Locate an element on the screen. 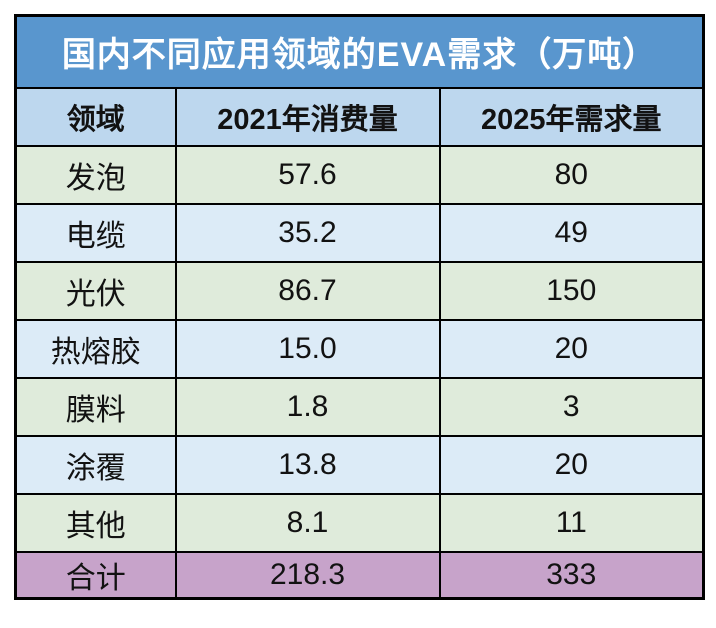  value-2021-cell: 8.1 is located at coordinates (307, 522).